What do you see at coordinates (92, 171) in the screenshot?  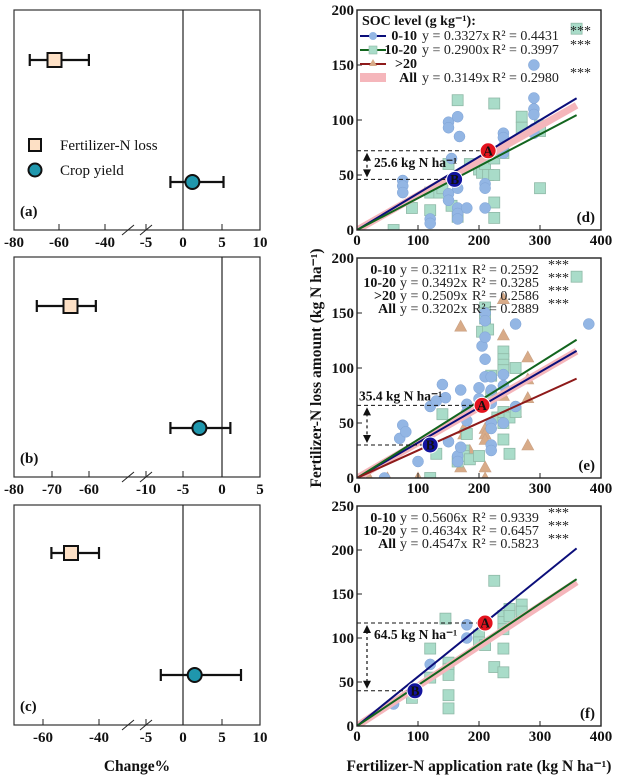 I see `legend-label: Crop yield` at bounding box center [92, 171].